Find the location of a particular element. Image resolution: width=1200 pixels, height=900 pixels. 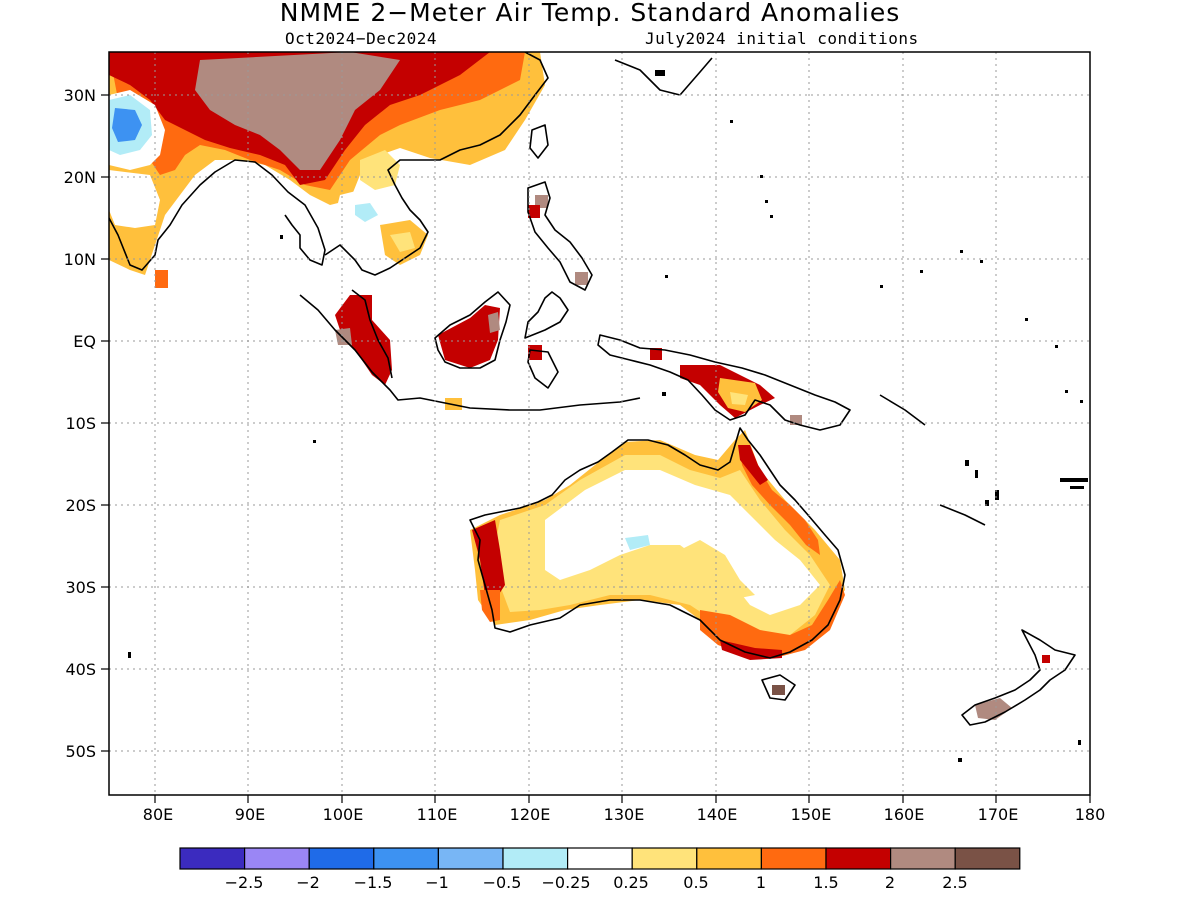

x-tick-110e: 110E is located at coordinates (437, 814).